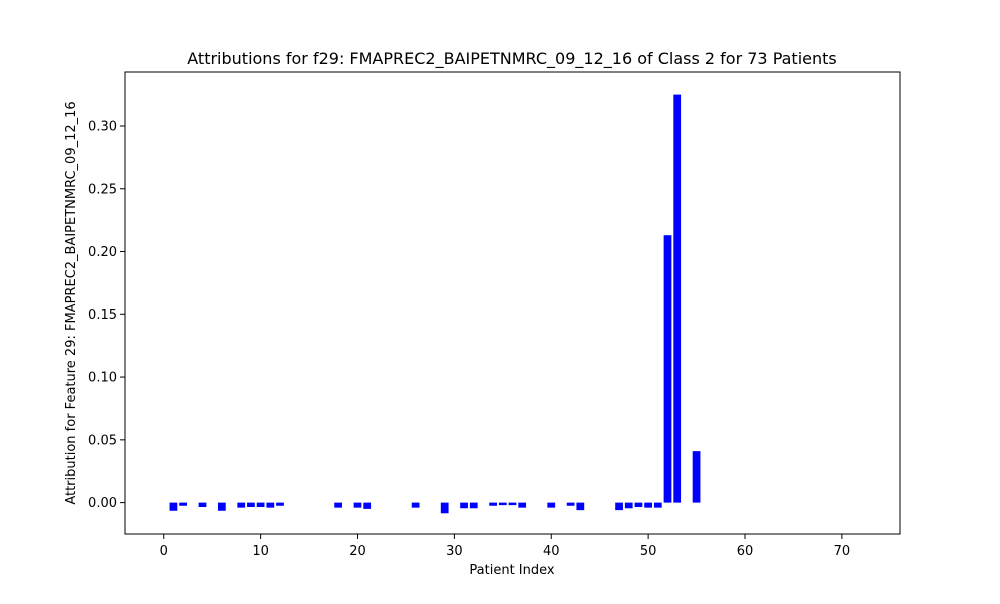  I want to click on x-tick-label: 10, so click(260, 551).